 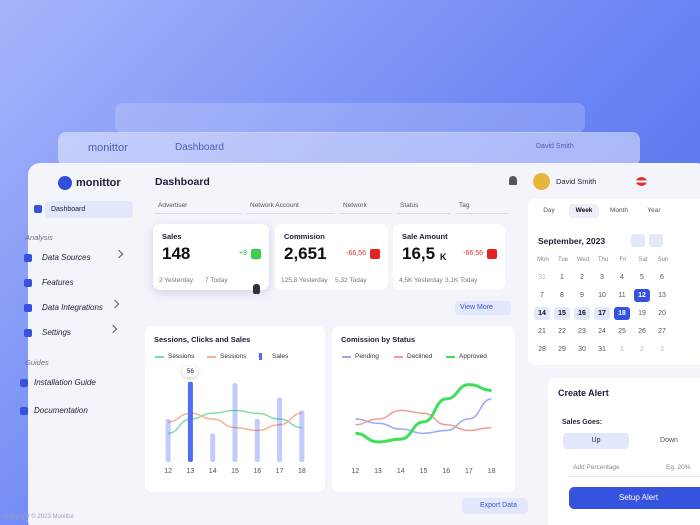 I want to click on x-tick-label: 14, so click(x=400, y=471).